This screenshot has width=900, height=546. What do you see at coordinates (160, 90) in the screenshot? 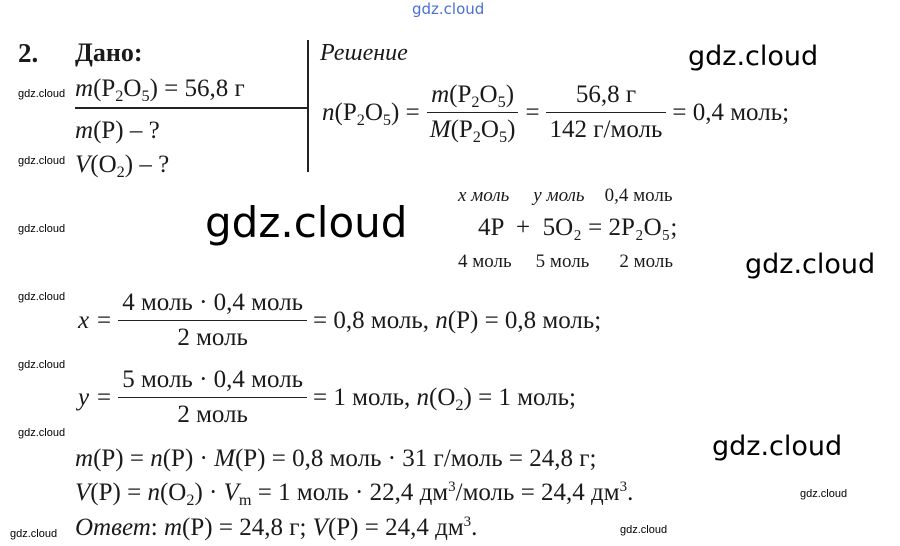
I see `given-mass-p2o5: m(P2O5) = 56,8 г` at bounding box center [160, 90].